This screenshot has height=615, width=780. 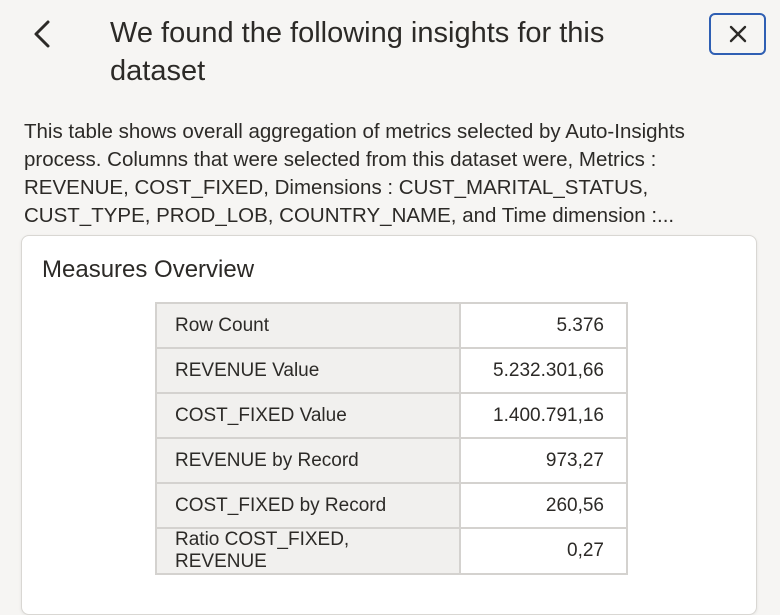 What do you see at coordinates (308, 505) in the screenshot?
I see `row-label: COST_FIXED by Record` at bounding box center [308, 505].